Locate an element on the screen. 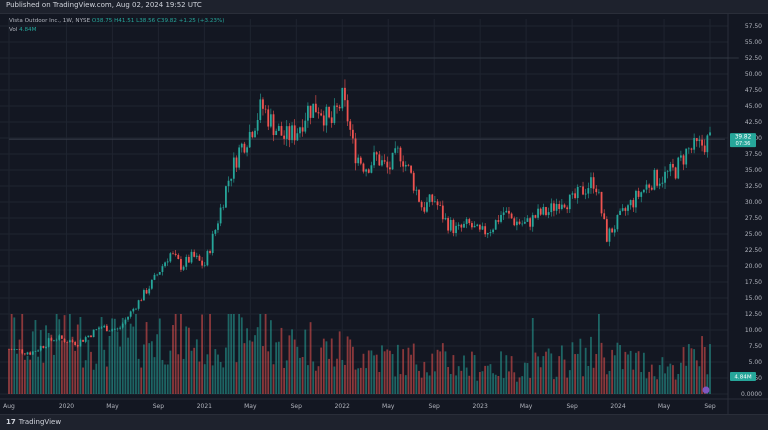 This screenshot has width=768, height=430. y-tick-label: 37.50 is located at coordinates (753, 154).